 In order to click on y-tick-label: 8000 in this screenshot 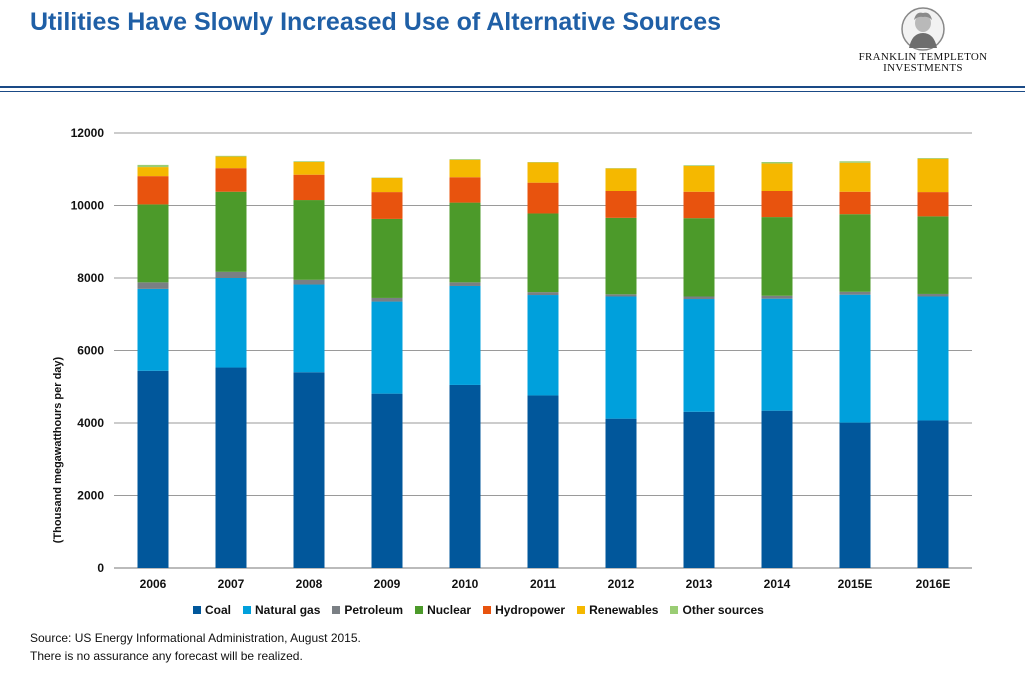, I will do `click(90, 278)`.